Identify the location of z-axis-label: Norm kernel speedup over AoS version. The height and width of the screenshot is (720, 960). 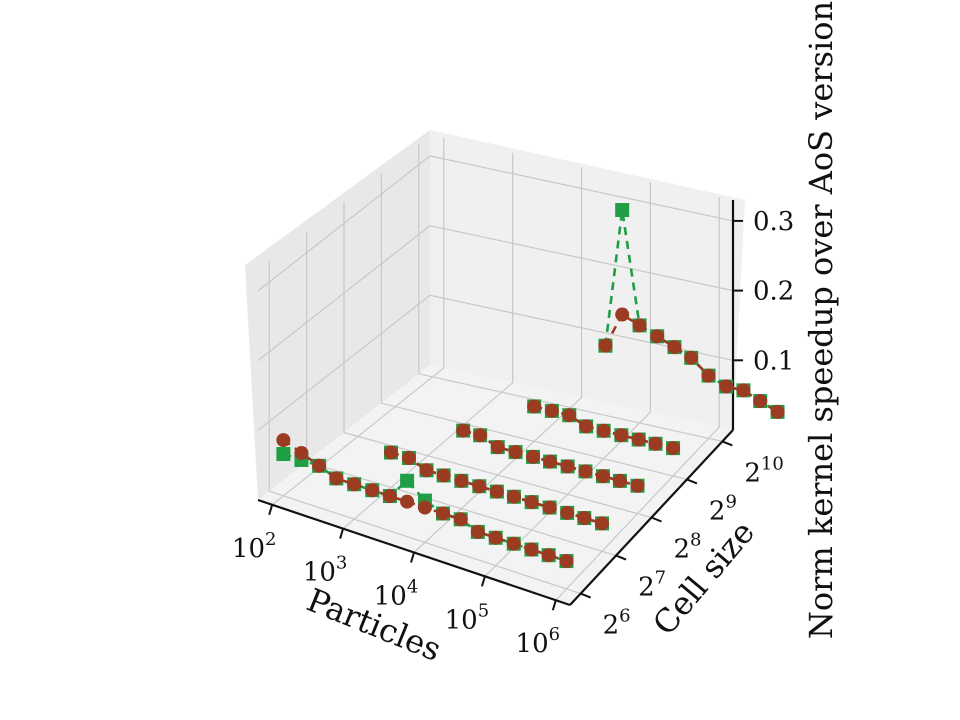
(821, 320).